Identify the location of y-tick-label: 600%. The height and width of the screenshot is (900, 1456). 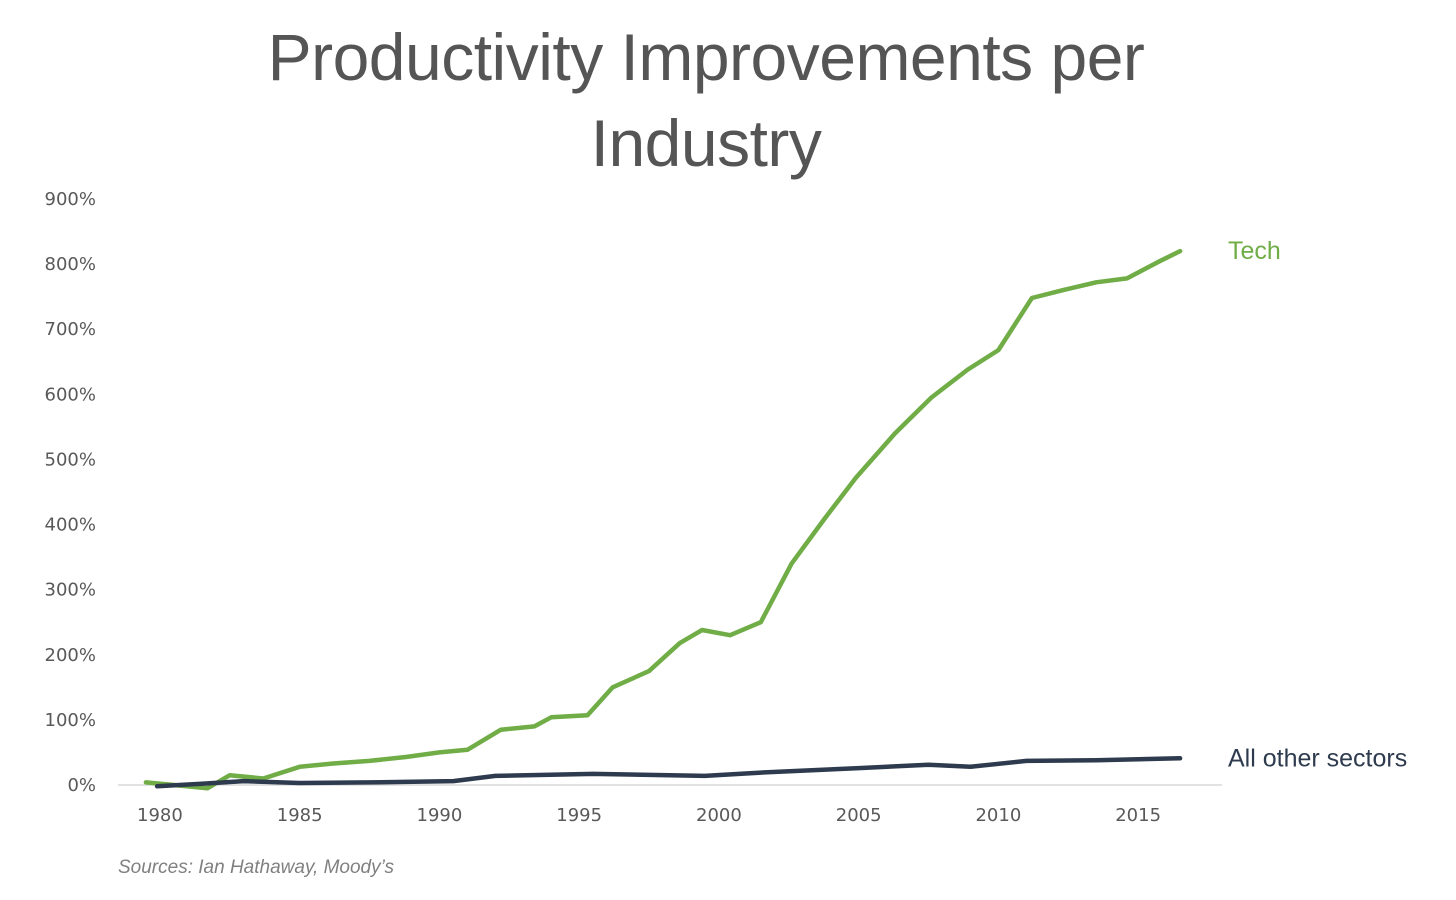
(70, 394).